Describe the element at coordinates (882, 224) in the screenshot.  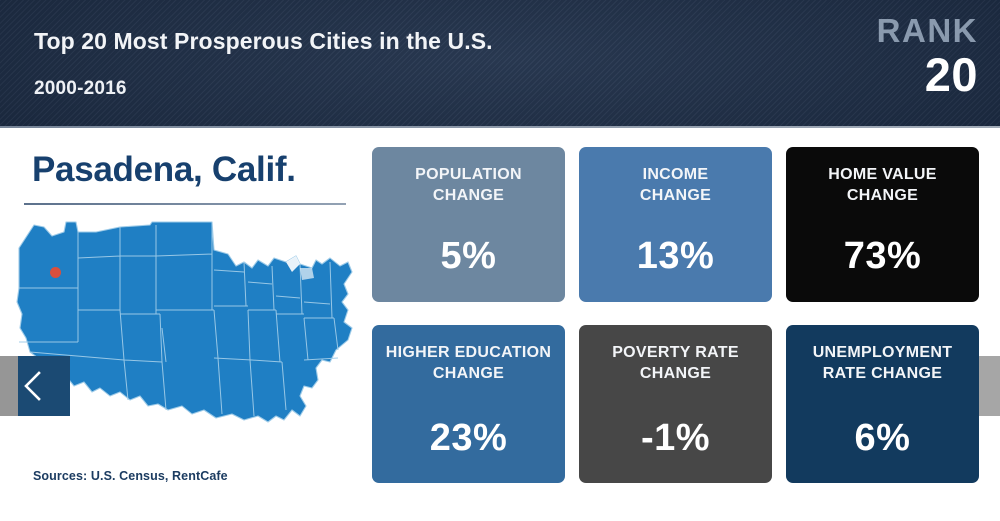
I see `stat-card-home-value-change: HOME VALUE CHANGE 73%` at that location.